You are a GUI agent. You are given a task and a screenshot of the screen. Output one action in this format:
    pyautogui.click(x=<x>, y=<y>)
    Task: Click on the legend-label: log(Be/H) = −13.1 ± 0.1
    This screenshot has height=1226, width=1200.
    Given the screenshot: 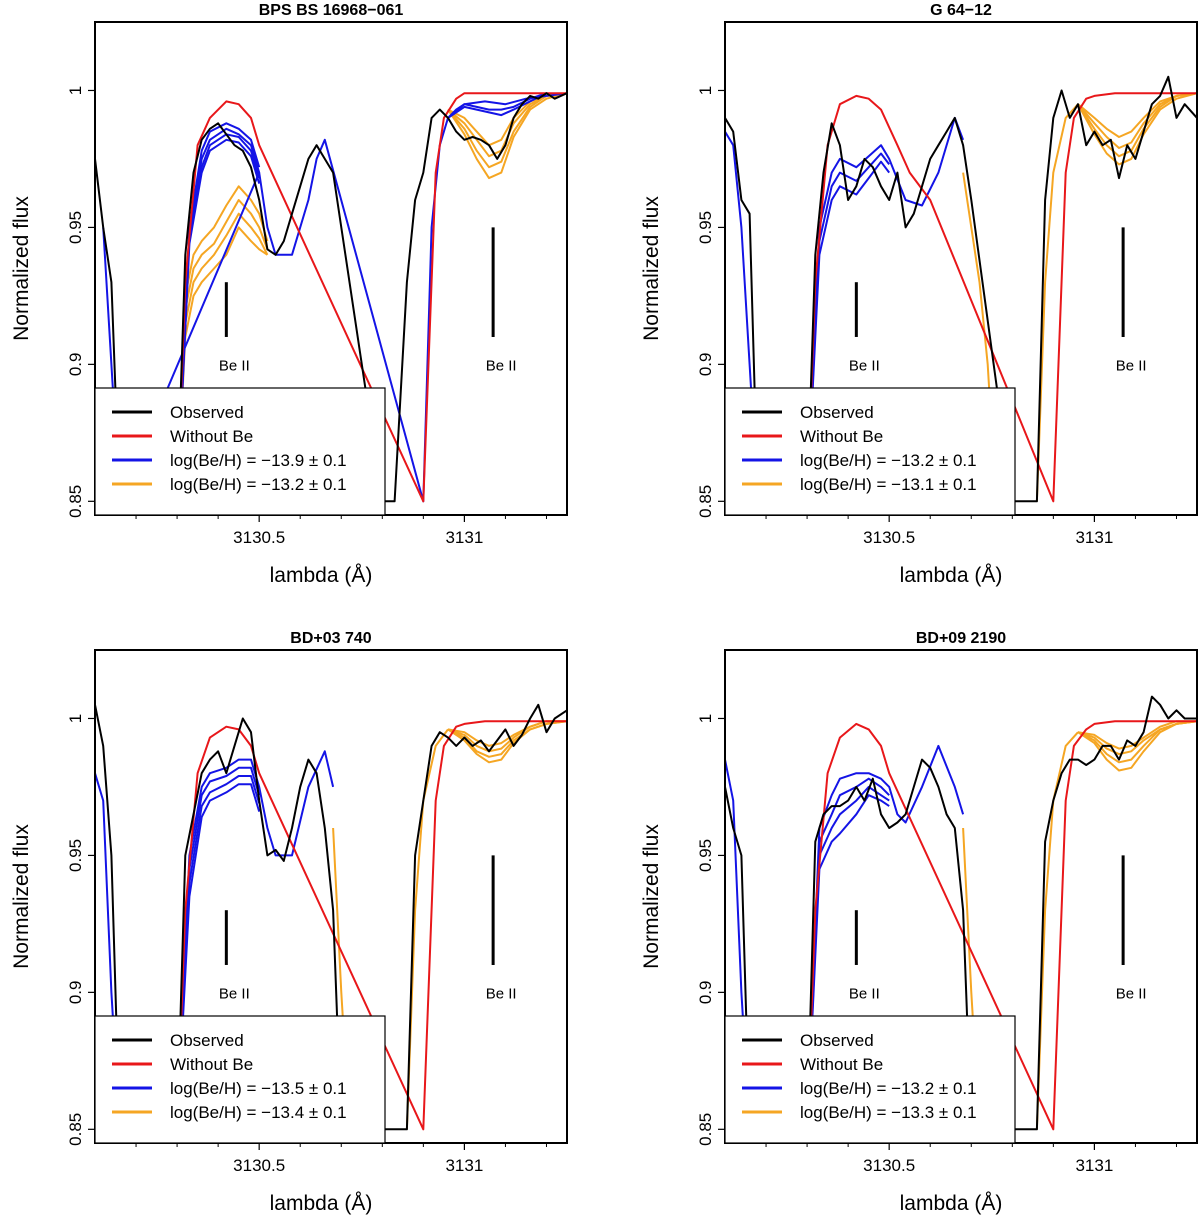 What is the action you would take?
    pyautogui.click(x=888, y=484)
    